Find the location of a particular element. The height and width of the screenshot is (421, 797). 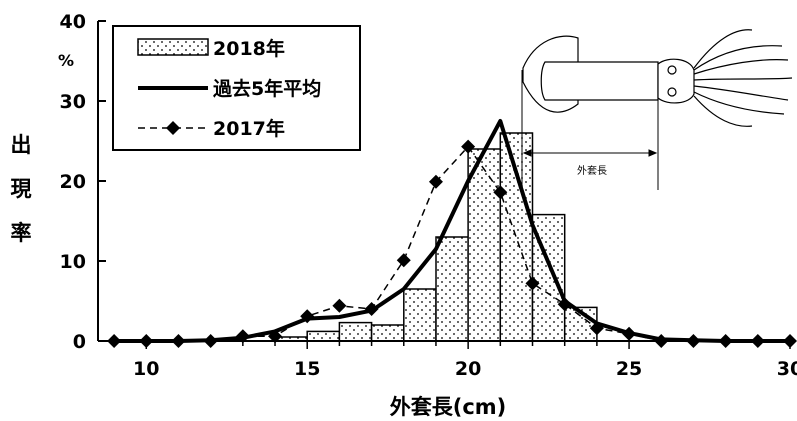

y-axis-title-char: 現 is located at coordinates (21, 189).